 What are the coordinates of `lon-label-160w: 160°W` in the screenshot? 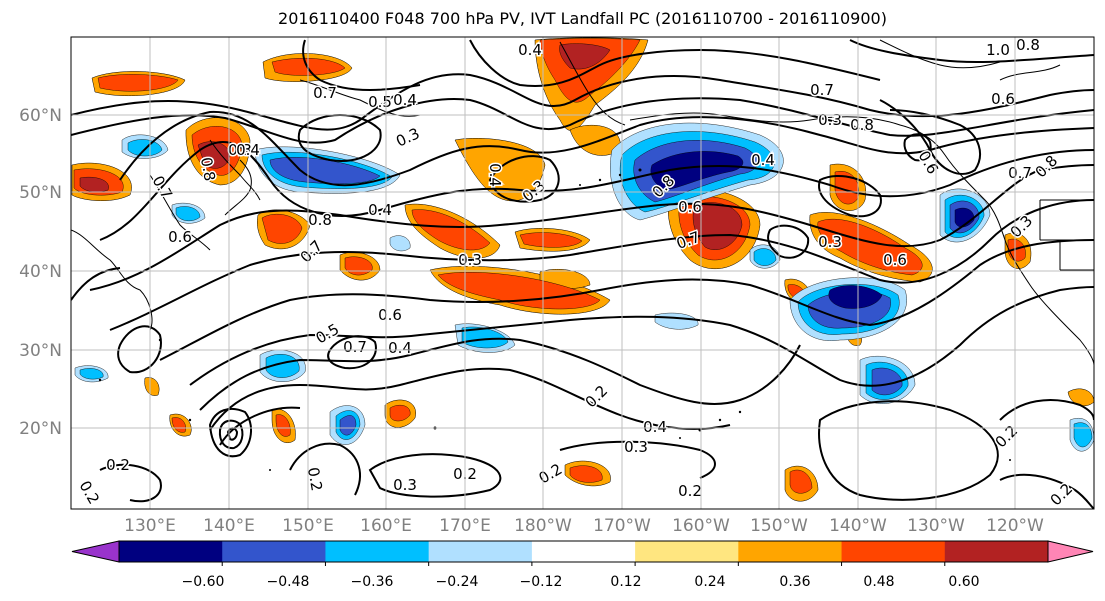 It's located at (701, 526).